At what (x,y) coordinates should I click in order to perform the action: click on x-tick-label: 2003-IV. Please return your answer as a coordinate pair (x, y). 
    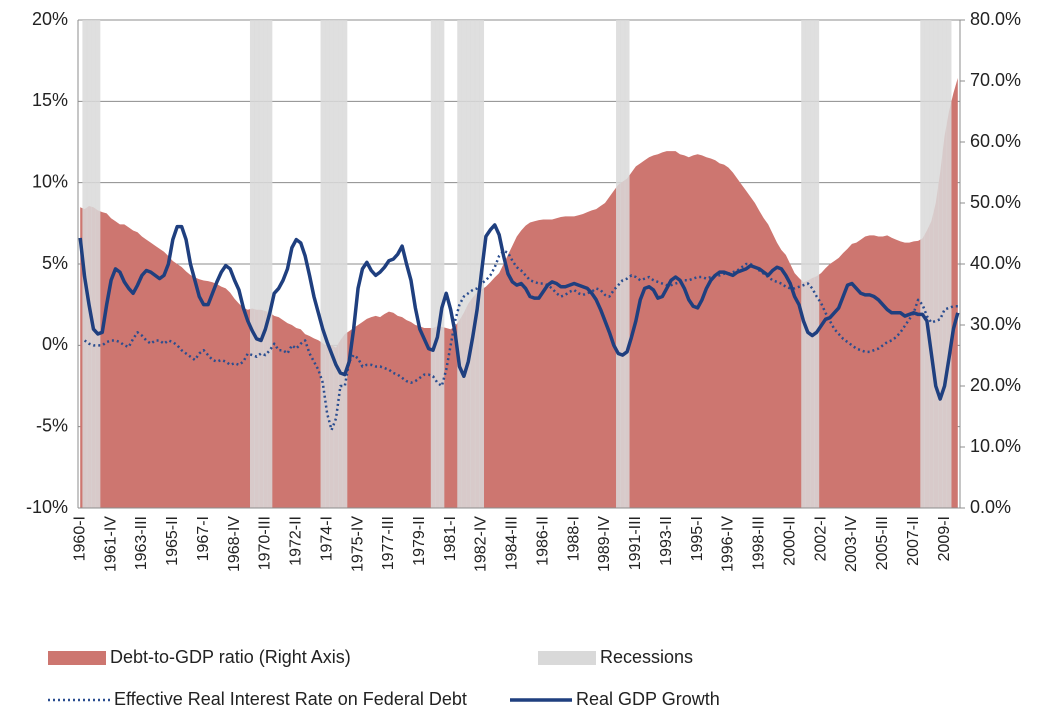
    Looking at the image, I should click on (851, 544).